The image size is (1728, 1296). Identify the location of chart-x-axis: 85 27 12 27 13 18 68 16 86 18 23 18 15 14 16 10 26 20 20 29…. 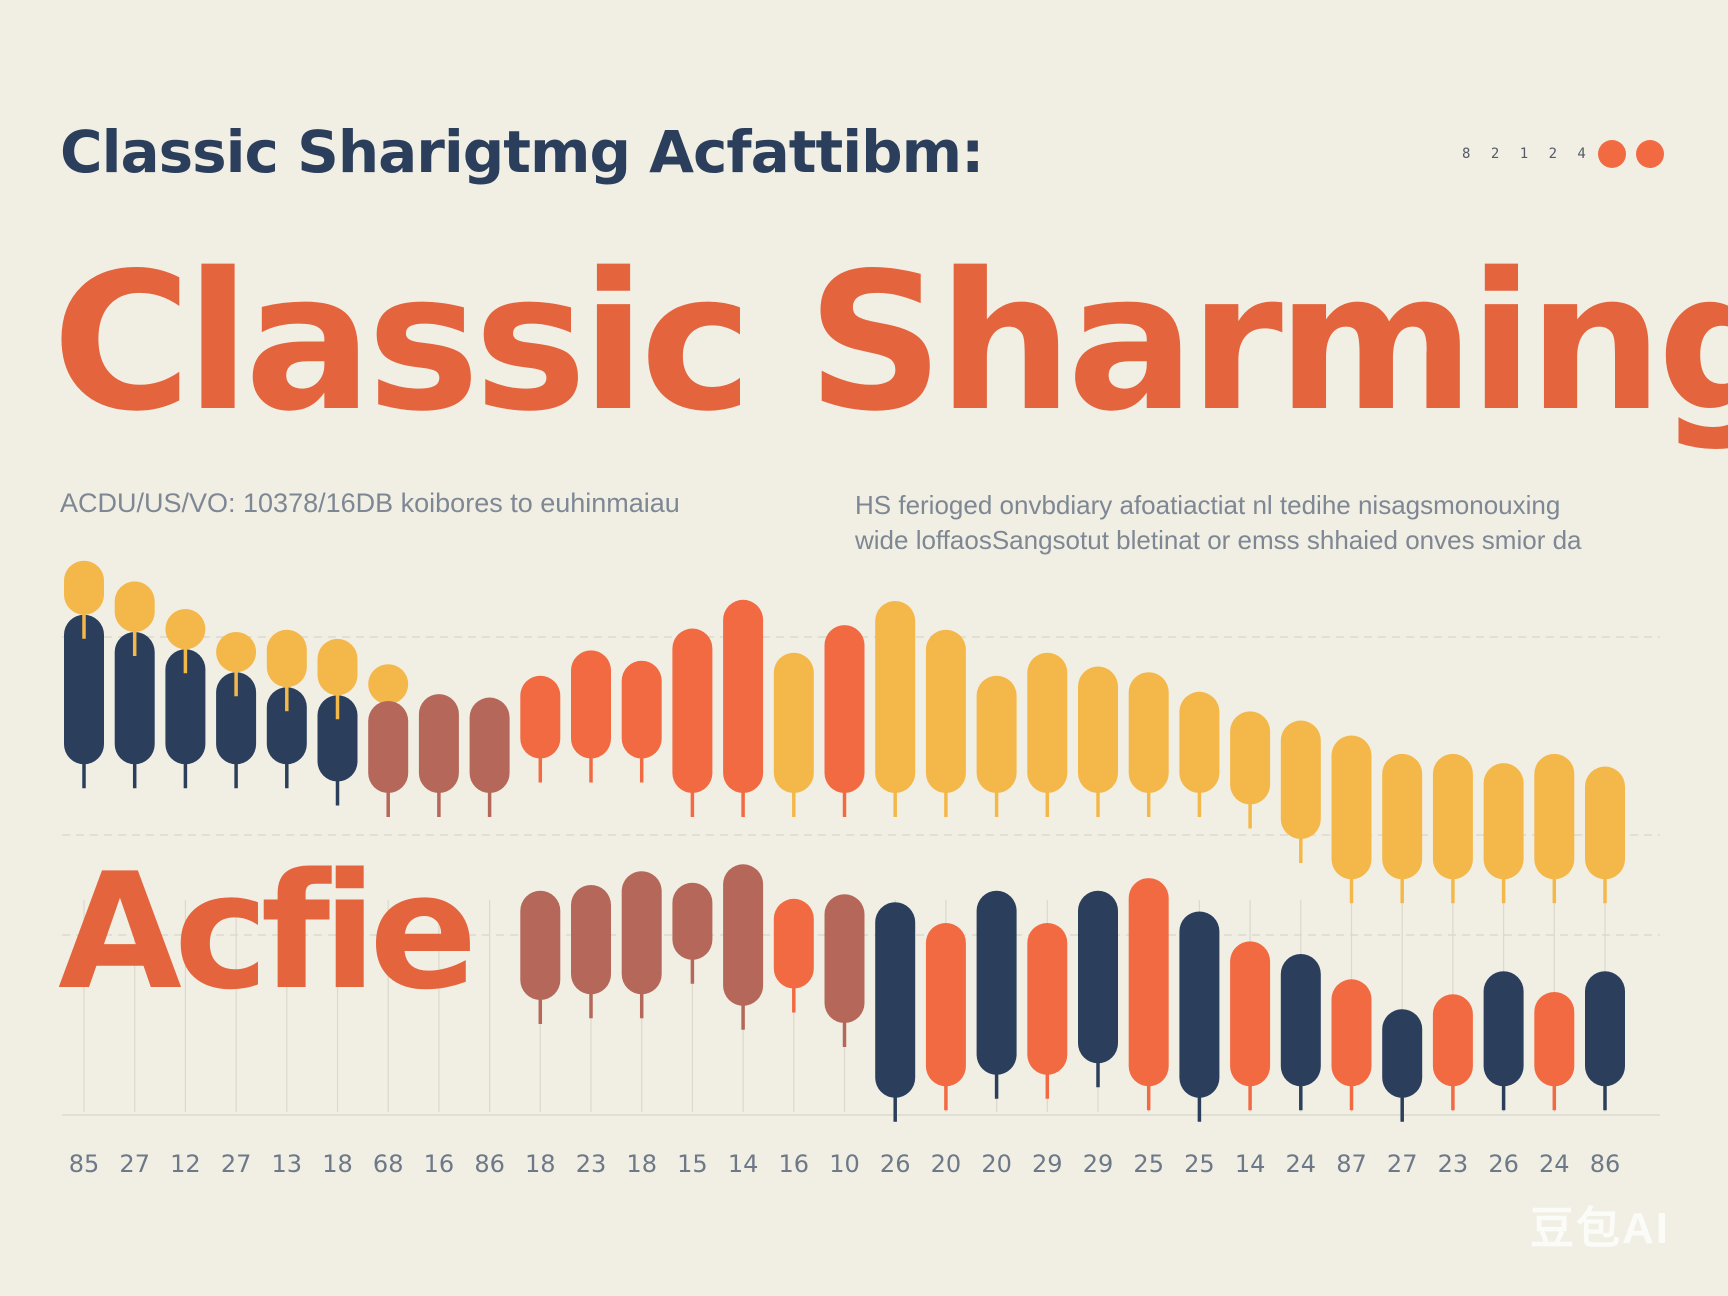
(845, 1164).